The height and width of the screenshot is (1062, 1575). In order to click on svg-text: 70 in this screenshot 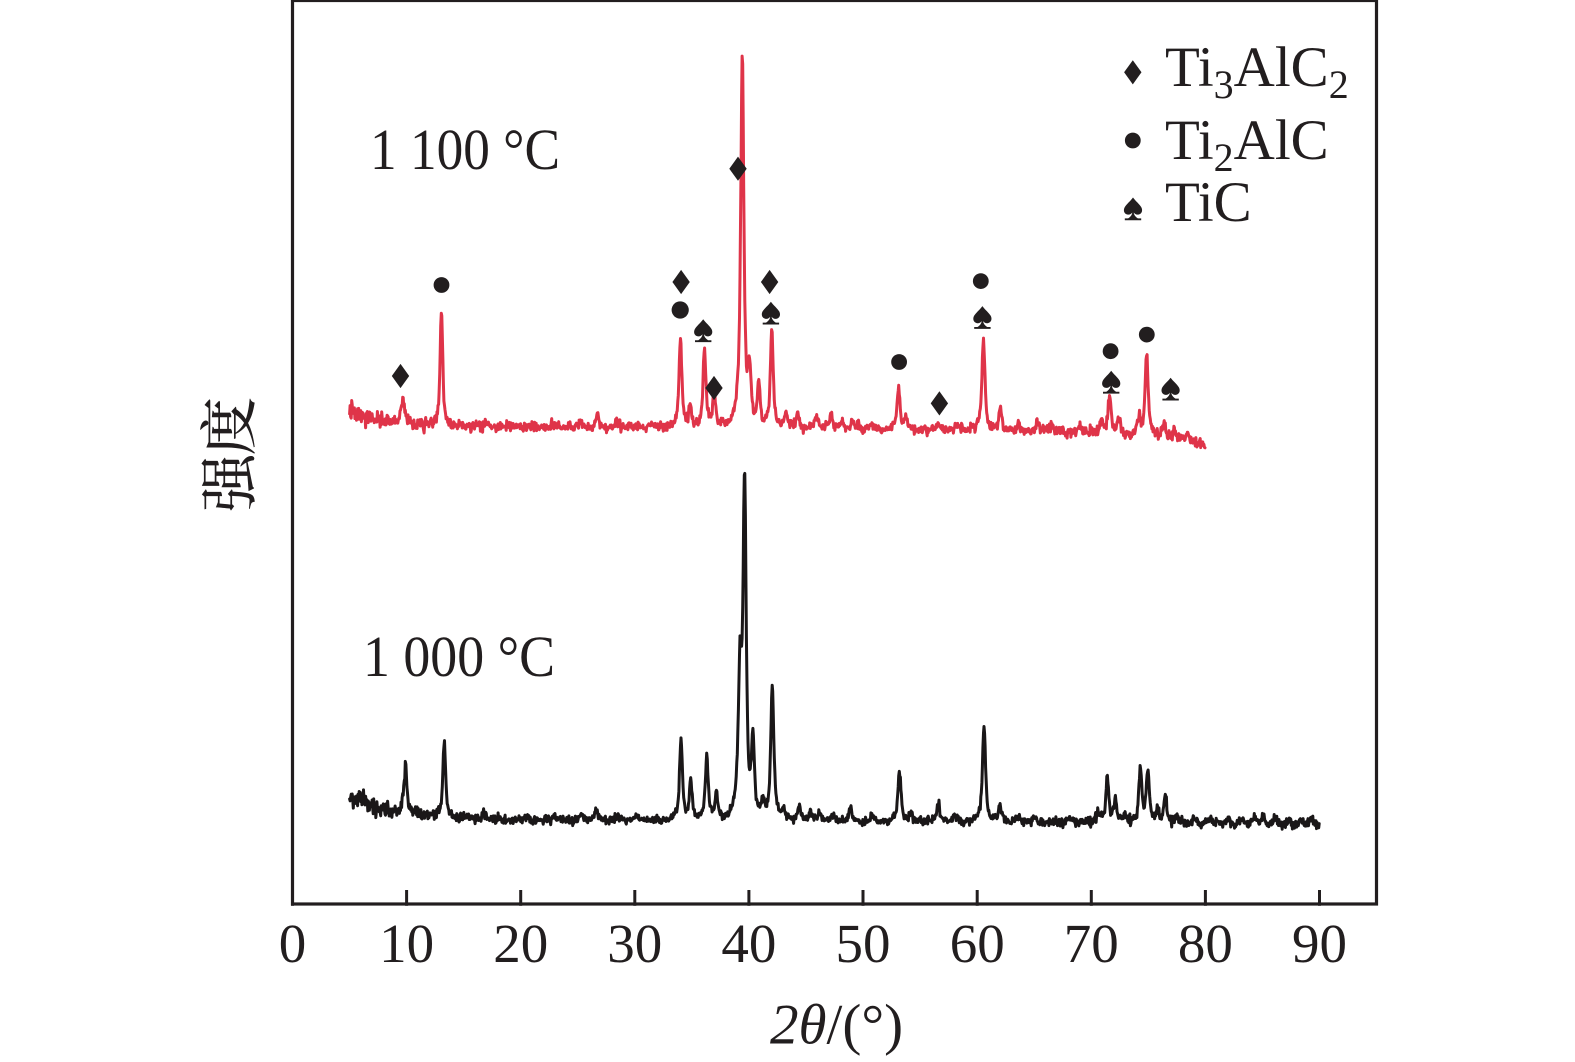, I will do `click(1091, 943)`.